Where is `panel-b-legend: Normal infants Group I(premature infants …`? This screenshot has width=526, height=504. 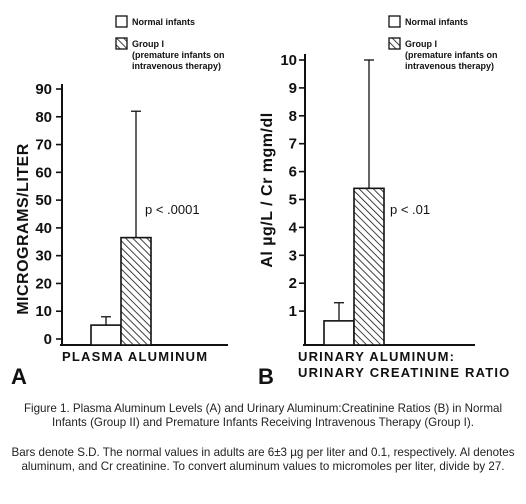
panel-b-legend: Normal infants Group I(premature infants … is located at coordinates (443, 43).